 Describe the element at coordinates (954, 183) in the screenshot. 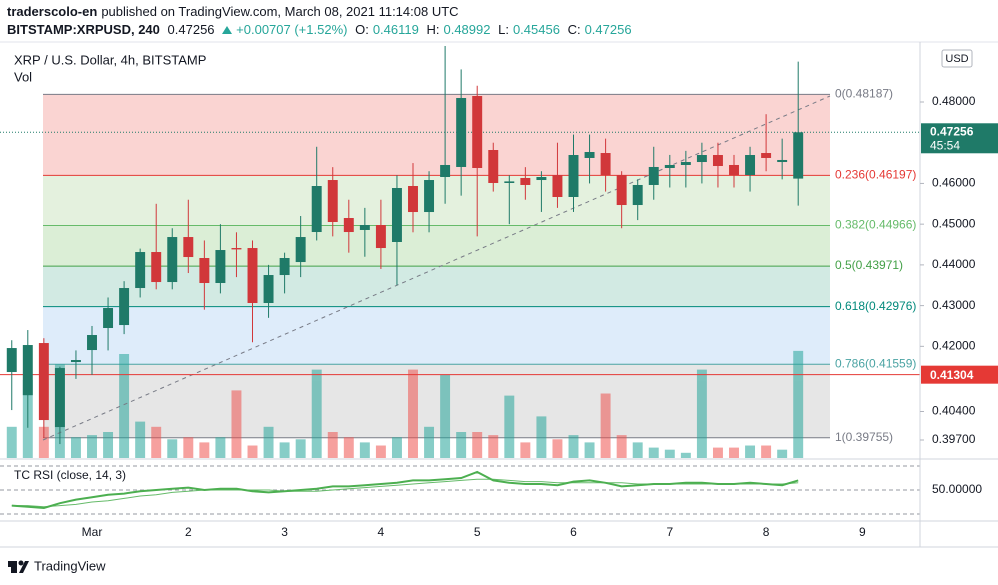

I see `y-tick-label: 0.46000` at that location.